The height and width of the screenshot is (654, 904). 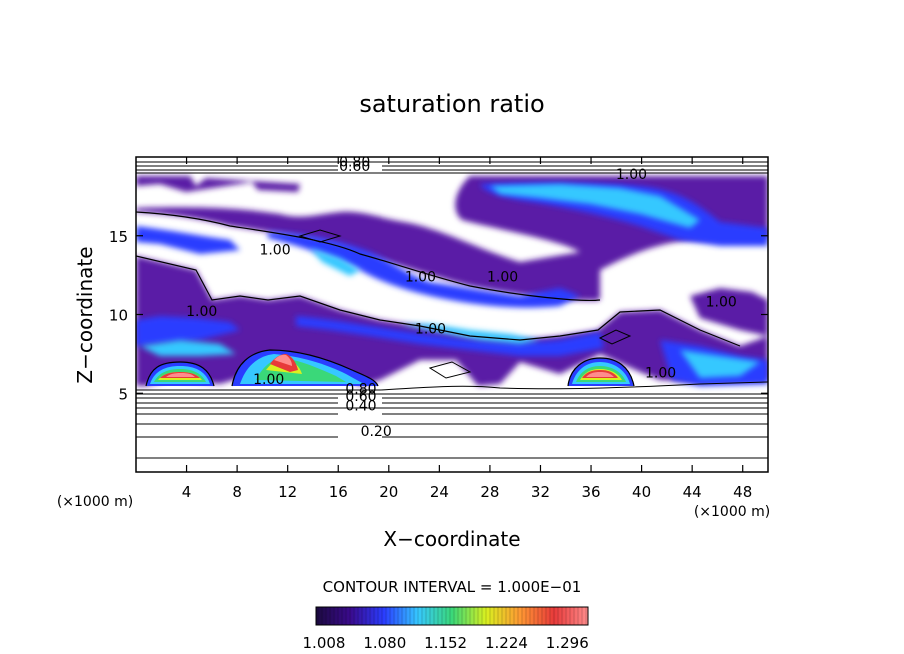 What do you see at coordinates (452, 616) in the screenshot?
I see `colorbar-hatching` at bounding box center [452, 616].